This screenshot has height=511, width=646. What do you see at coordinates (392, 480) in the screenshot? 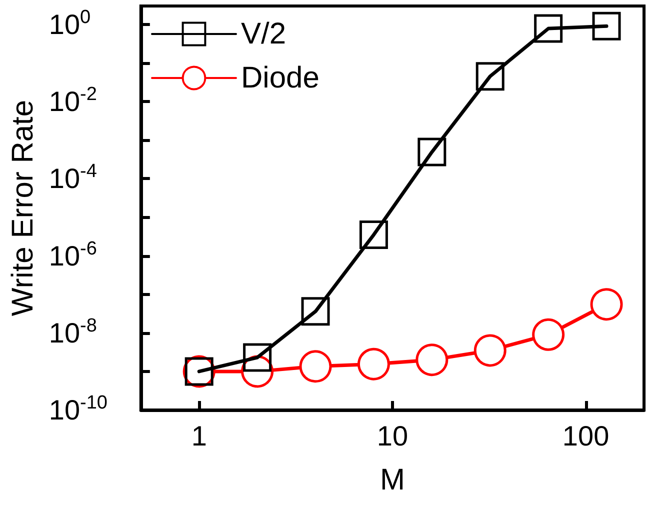
I see `x-axis-title: M` at bounding box center [392, 480].